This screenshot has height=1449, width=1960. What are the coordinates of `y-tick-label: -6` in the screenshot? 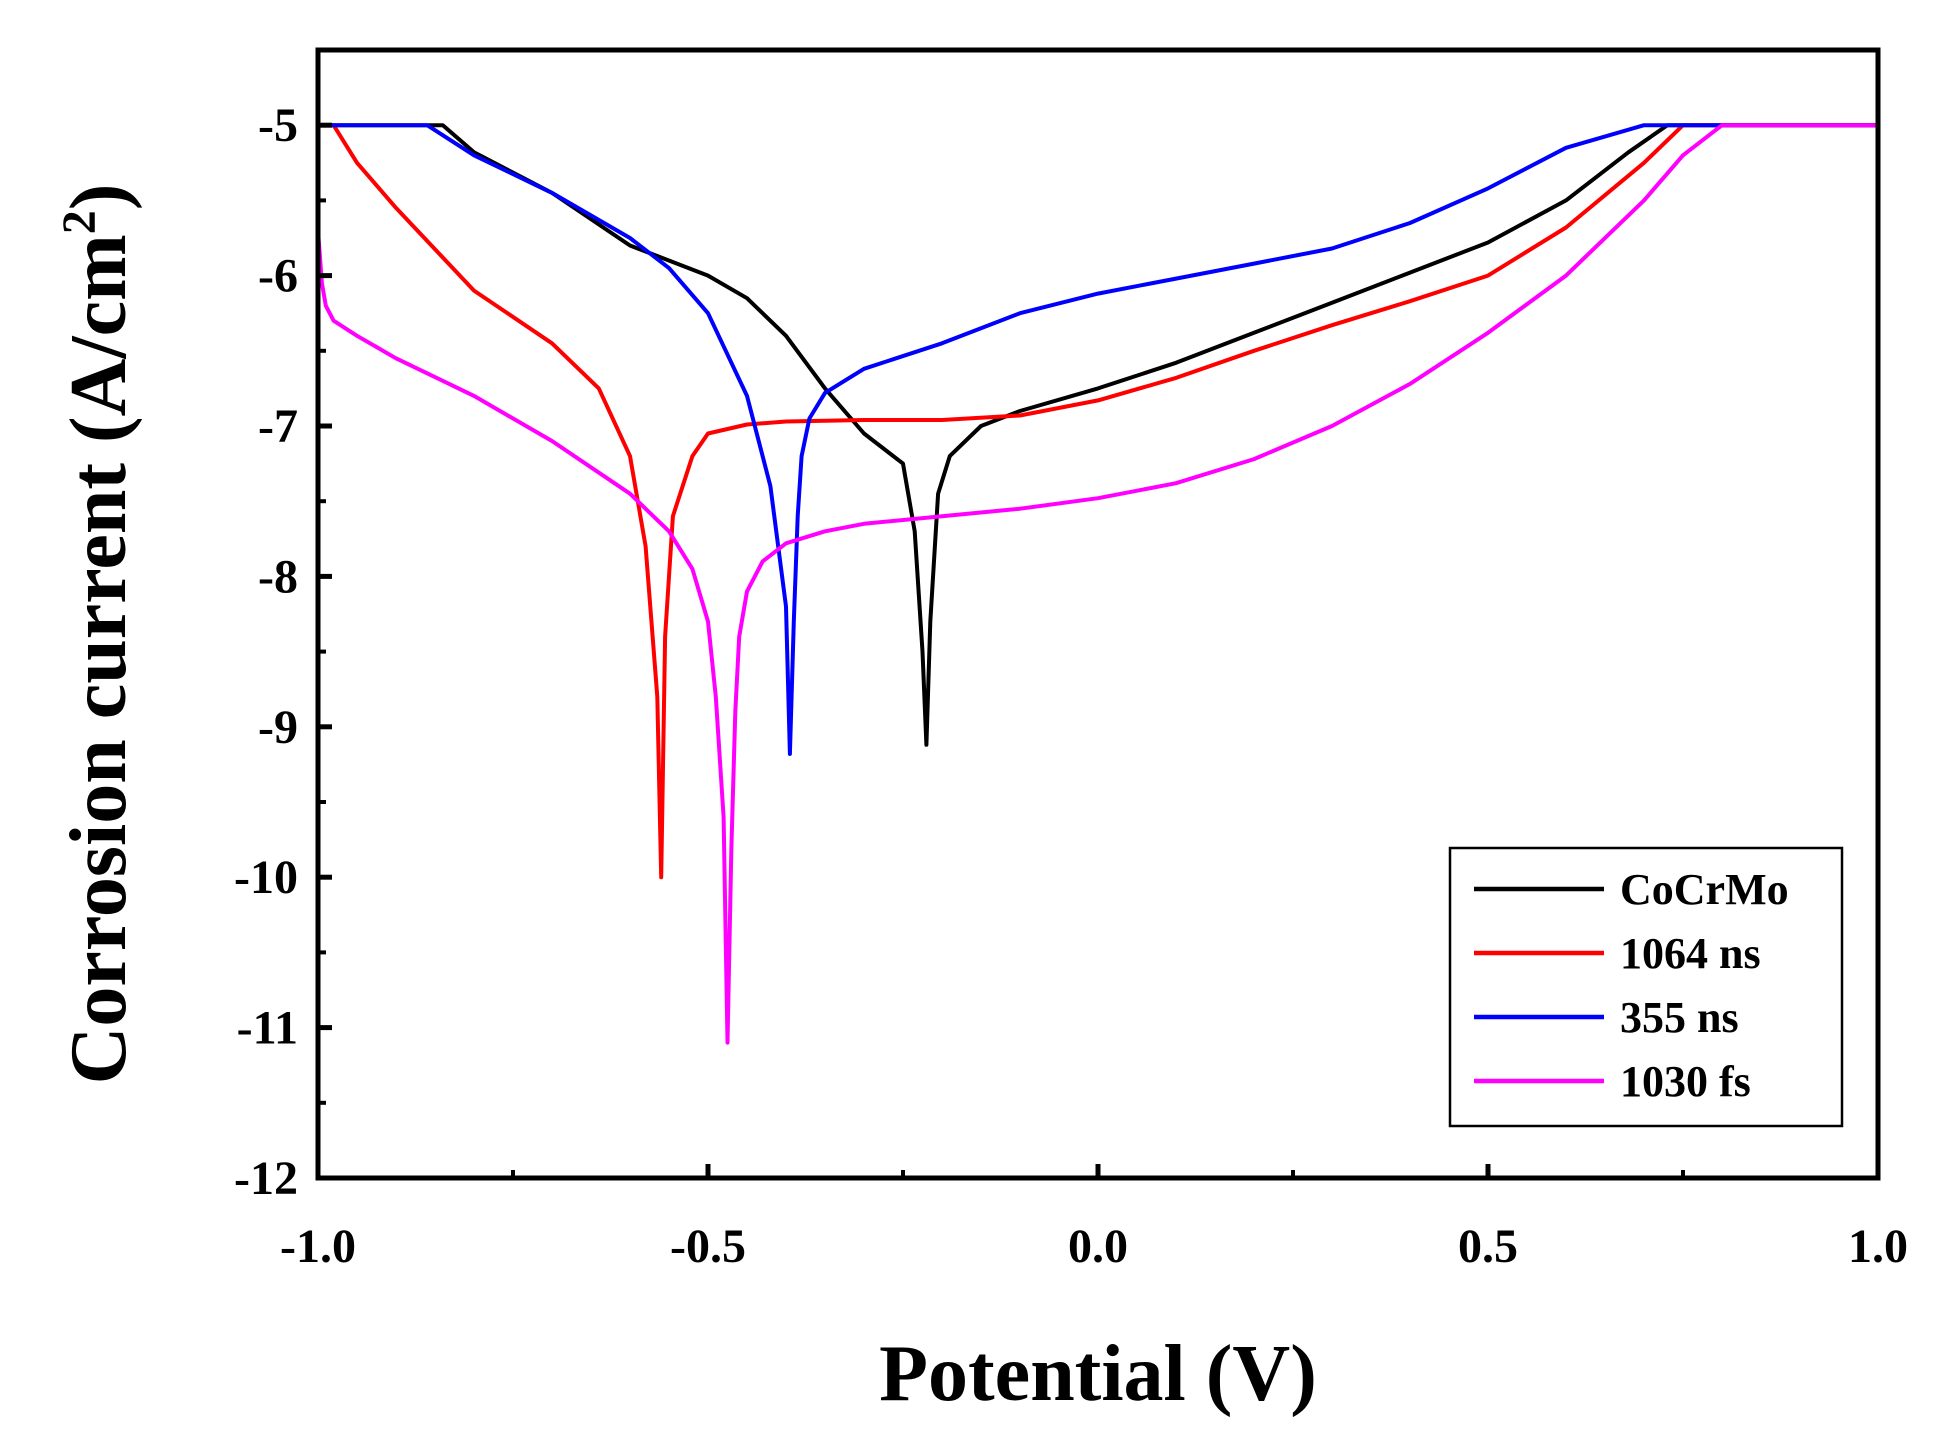 It's located at (278, 276).